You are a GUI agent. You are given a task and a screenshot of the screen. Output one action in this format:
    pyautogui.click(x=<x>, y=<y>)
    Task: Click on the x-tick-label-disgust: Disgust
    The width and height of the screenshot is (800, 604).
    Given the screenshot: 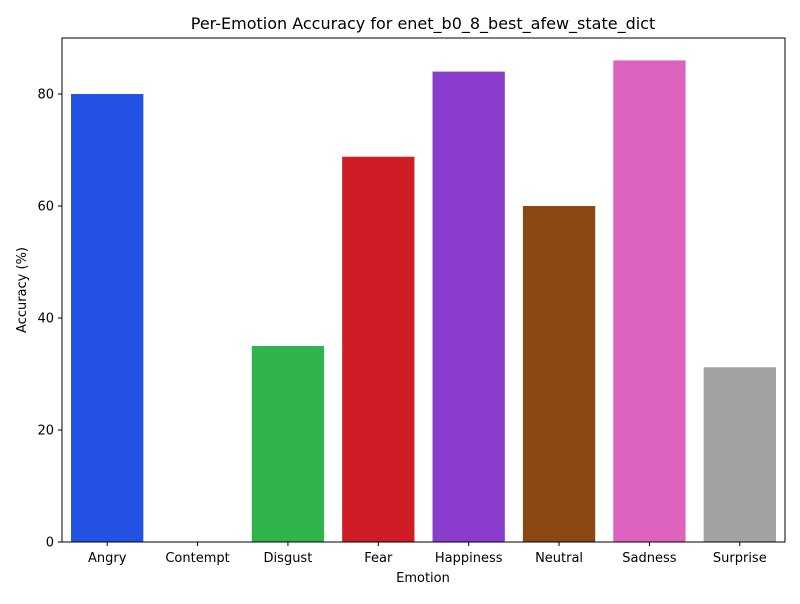 What is the action you would take?
    pyautogui.click(x=288, y=558)
    